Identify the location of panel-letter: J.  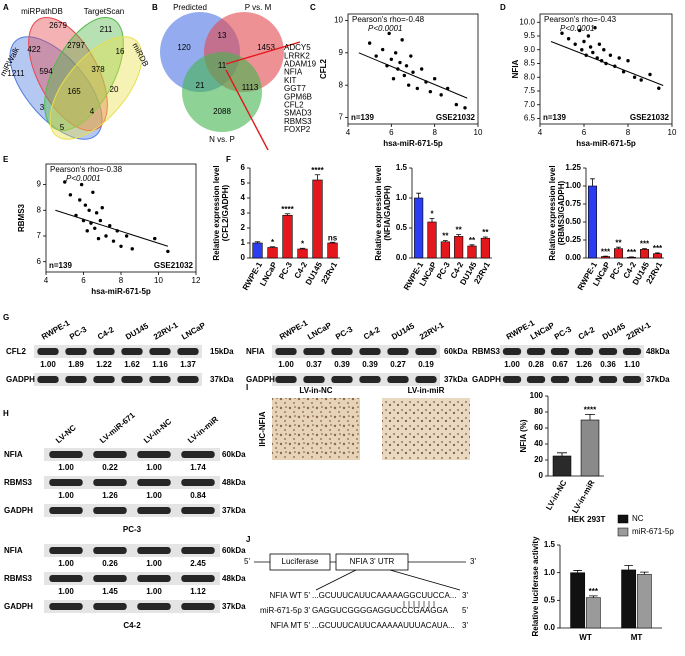
(248, 539).